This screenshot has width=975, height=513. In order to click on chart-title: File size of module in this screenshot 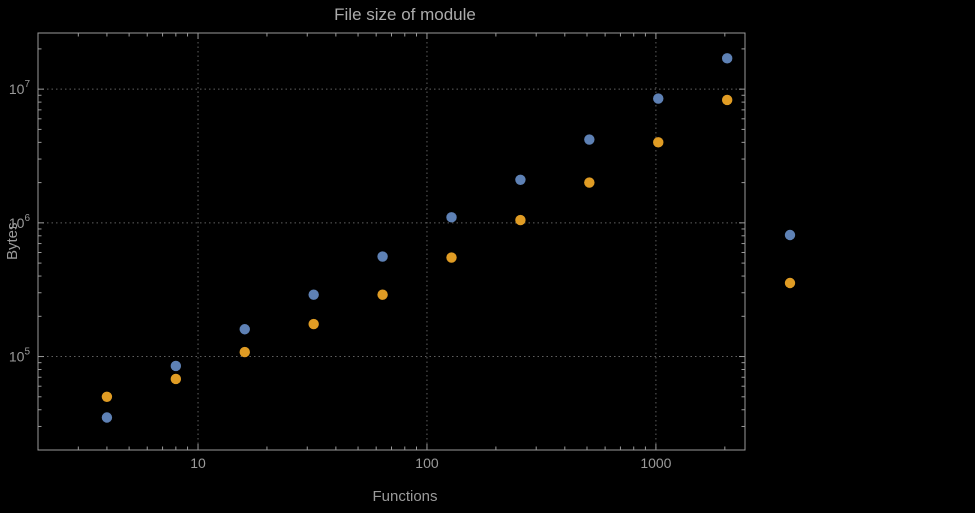, I will do `click(405, 14)`.